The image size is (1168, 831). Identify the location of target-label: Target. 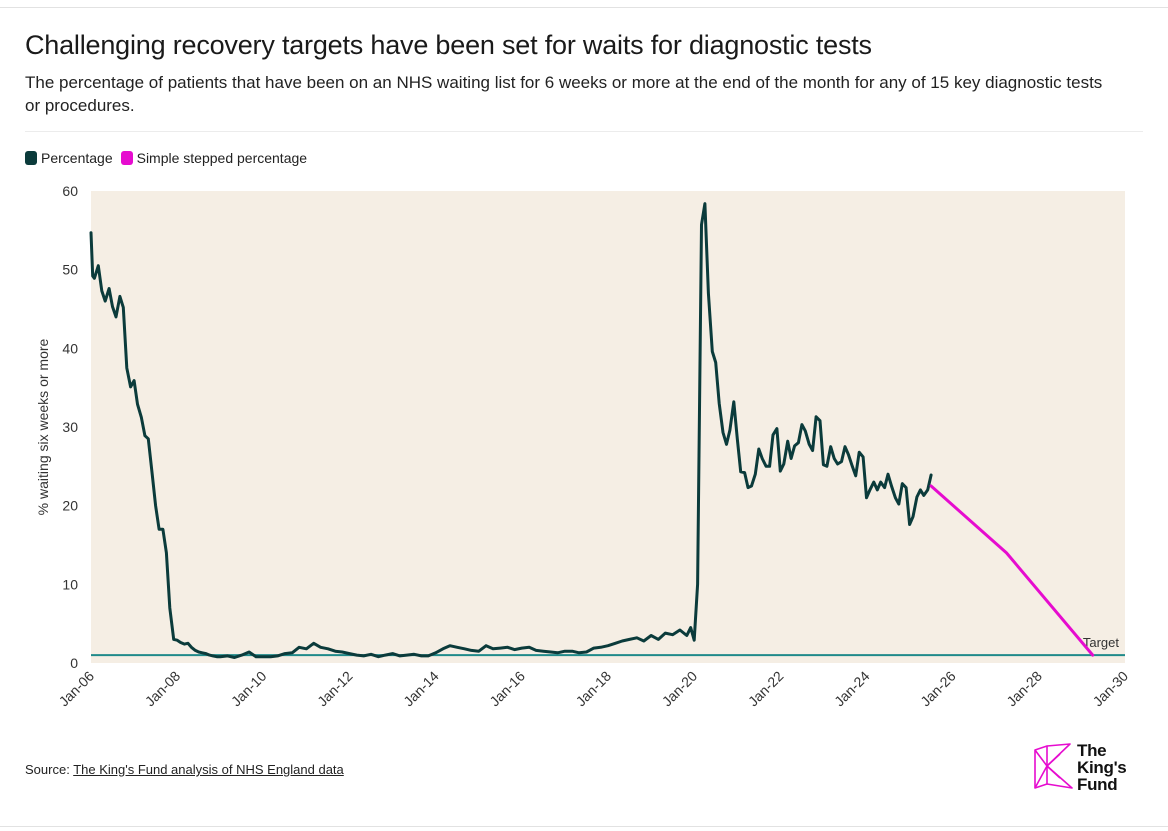
(1101, 642).